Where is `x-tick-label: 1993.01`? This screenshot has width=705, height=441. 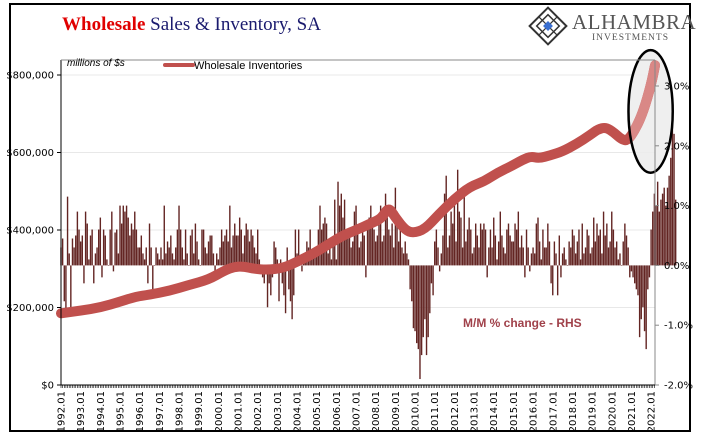
x-tick-label: 1993.01 is located at coordinates (81, 411).